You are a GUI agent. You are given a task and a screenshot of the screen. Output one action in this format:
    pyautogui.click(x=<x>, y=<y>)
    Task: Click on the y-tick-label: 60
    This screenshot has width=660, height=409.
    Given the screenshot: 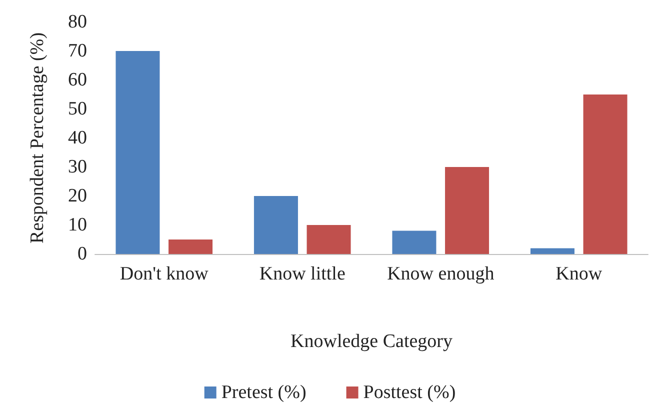 What is the action you would take?
    pyautogui.click(x=77, y=80)
    